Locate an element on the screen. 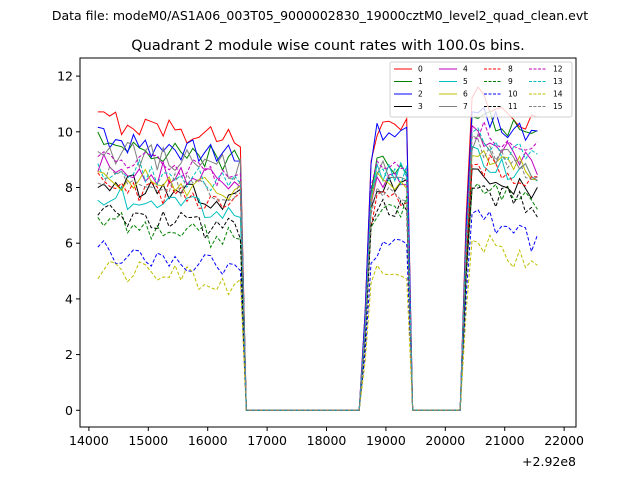  x-tick-label: 14000 is located at coordinates (89, 440).